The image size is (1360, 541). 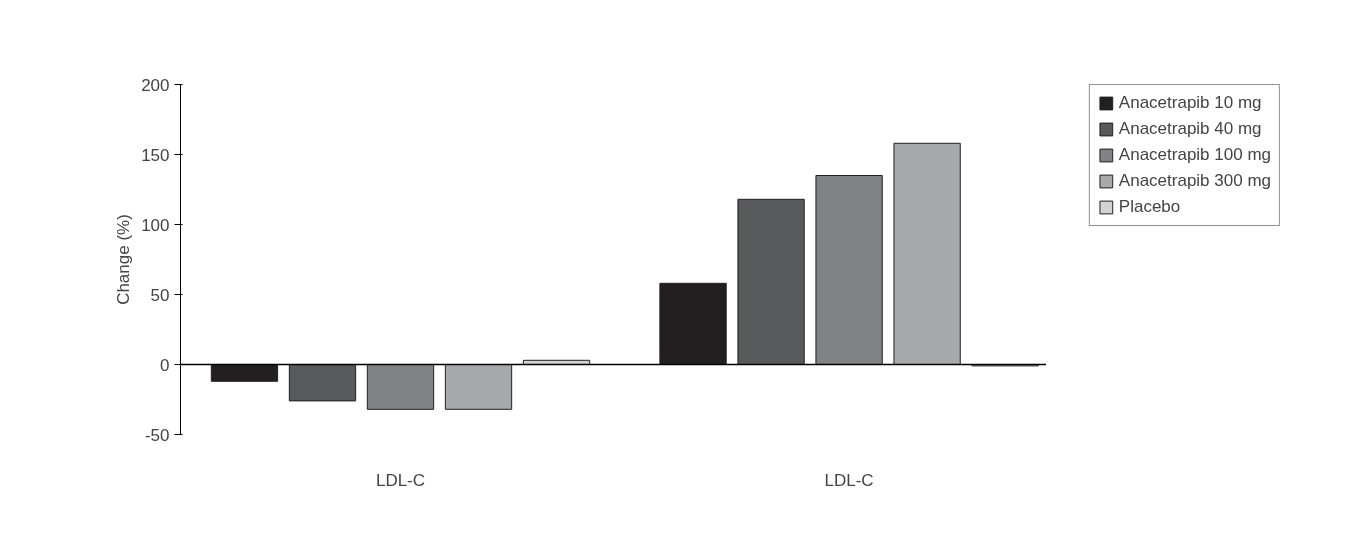 What do you see at coordinates (160, 295) in the screenshot?
I see `y-tick-label: 50` at bounding box center [160, 295].